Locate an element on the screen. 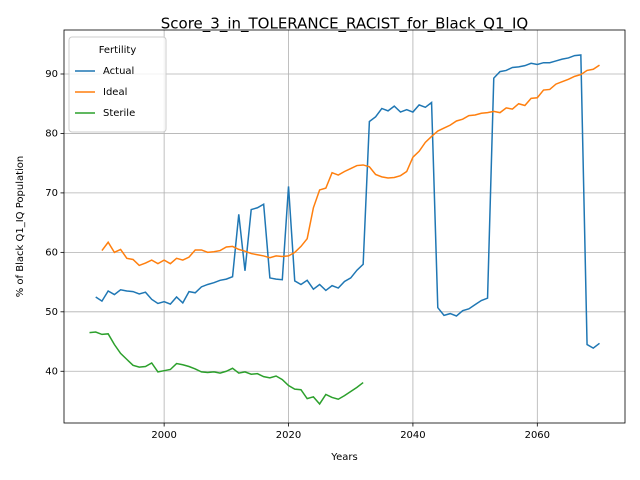 Image resolution: width=640 pixels, height=480 pixels. legend-box is located at coordinates (117, 84).